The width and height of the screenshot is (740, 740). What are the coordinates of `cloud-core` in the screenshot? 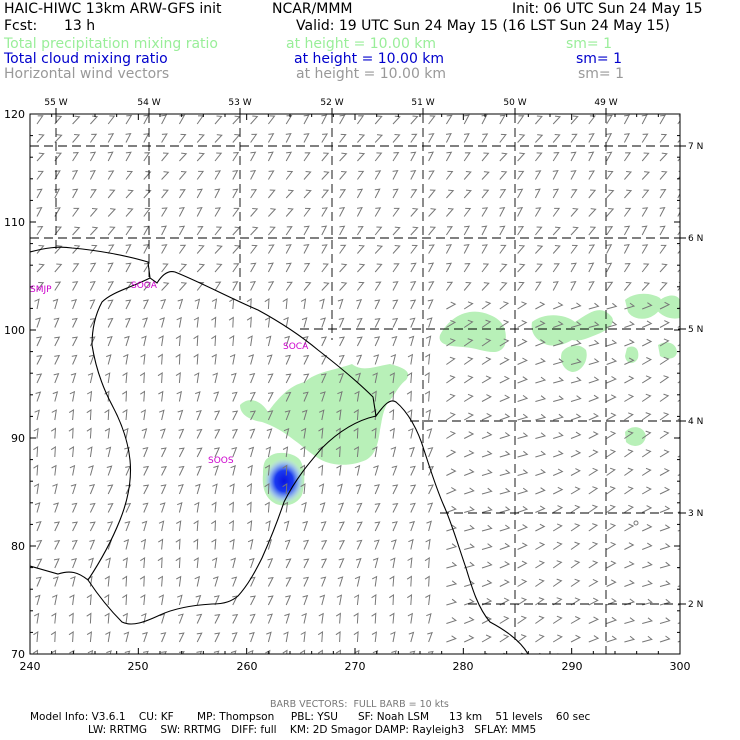 It's located at (284, 481).